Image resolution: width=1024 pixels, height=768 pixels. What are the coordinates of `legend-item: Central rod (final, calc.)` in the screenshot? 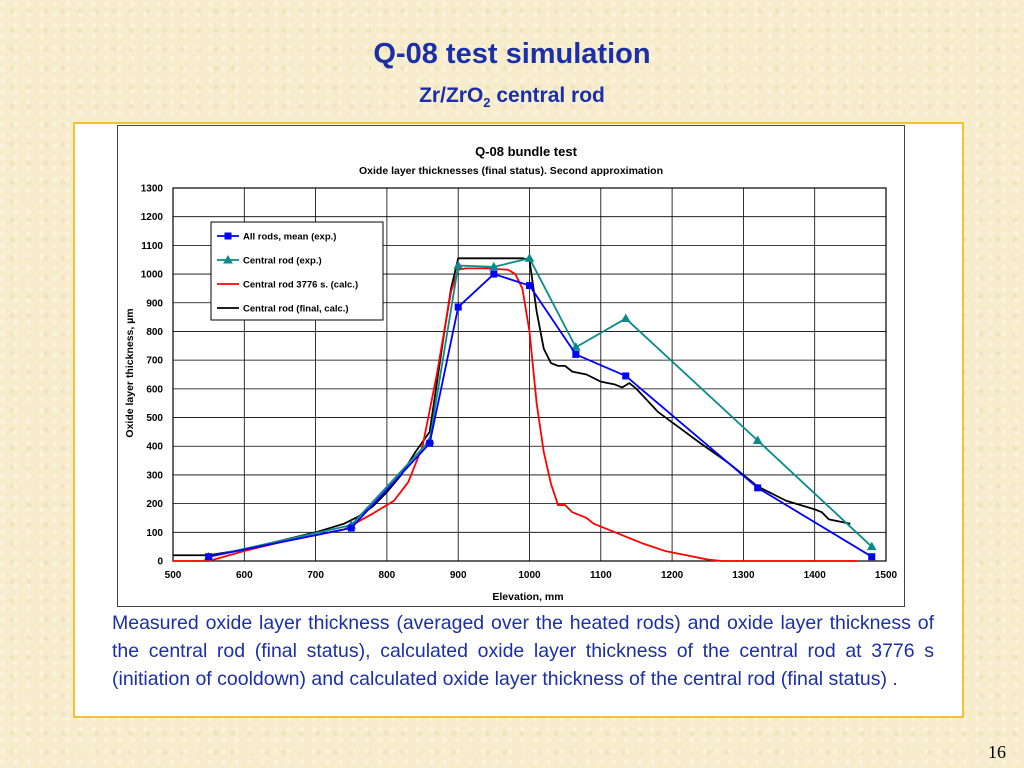 It's located at (283, 309).